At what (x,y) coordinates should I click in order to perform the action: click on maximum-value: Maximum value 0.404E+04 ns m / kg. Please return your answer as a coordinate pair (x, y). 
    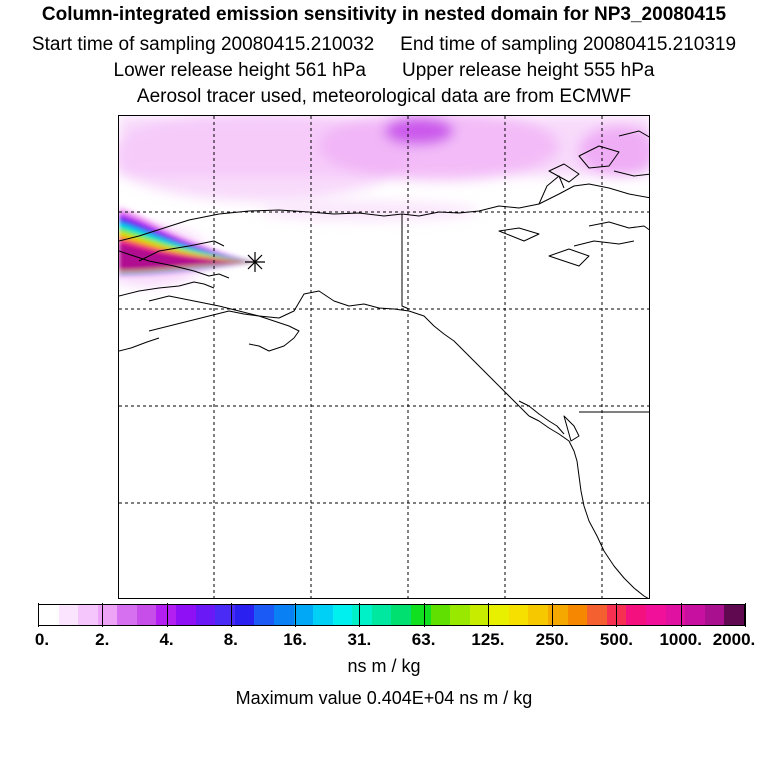
    Looking at the image, I should click on (384, 698).